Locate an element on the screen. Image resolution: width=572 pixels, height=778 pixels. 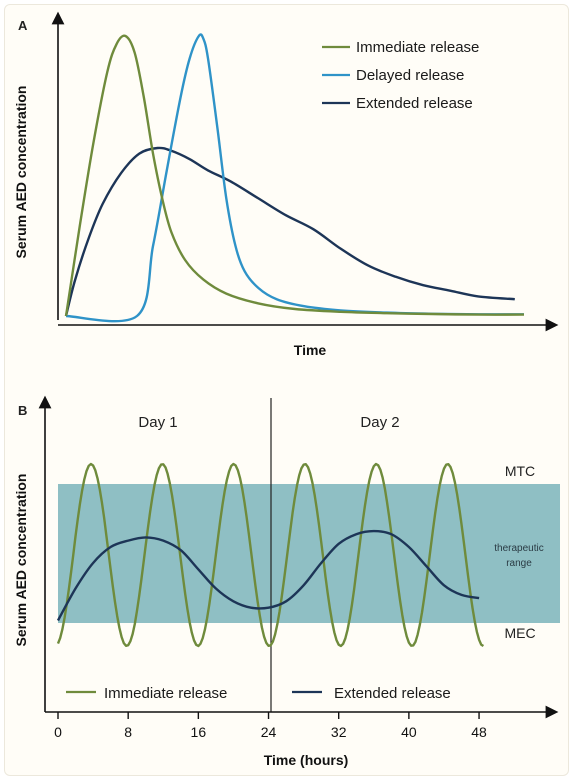
panel-a-y-label: Serum AED concentration is located at coordinates (21, 172).